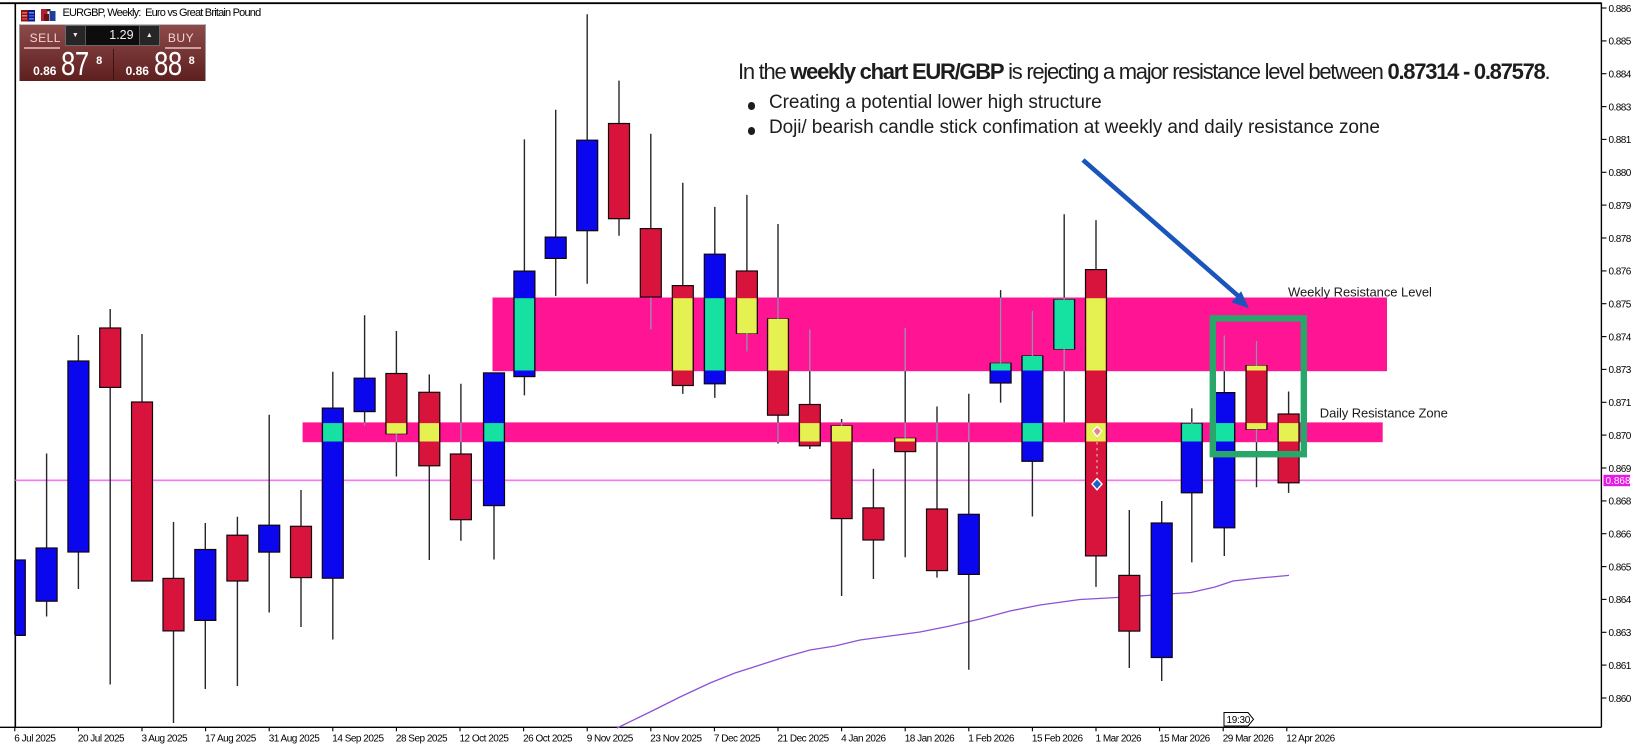 The height and width of the screenshot is (746, 1643). I want to click on svg-text: 0.869, so click(1620, 469).